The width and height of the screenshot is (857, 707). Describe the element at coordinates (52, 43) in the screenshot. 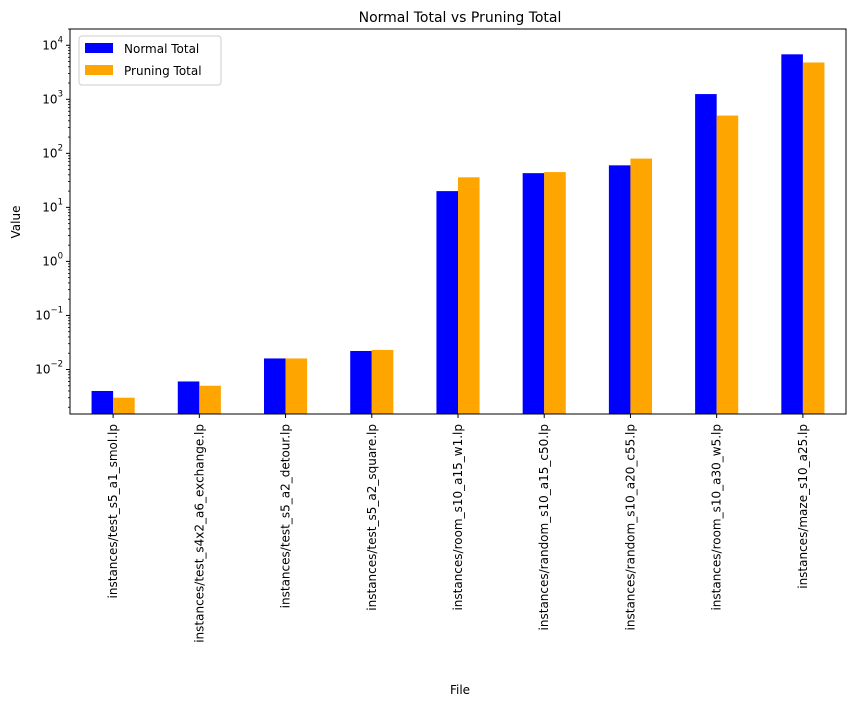

I see `y-tick-label-6: 10⁴` at that location.